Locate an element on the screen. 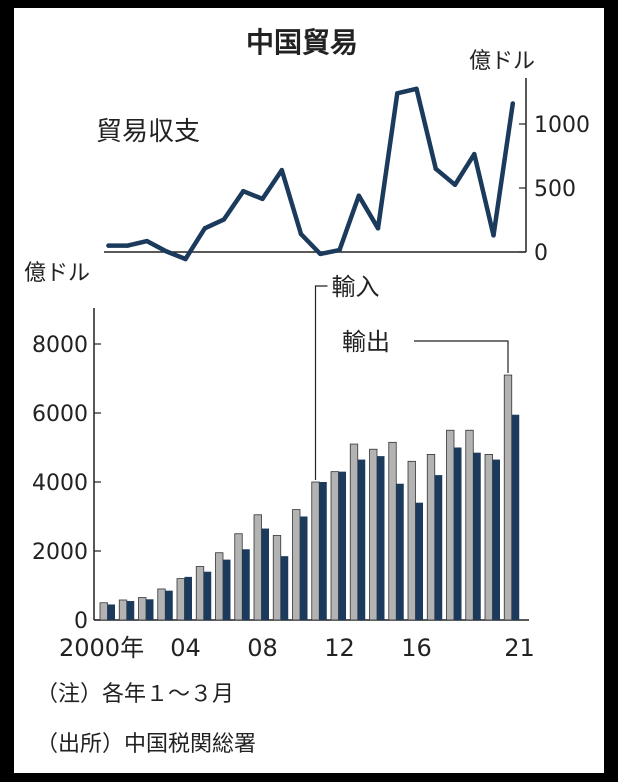 This screenshot has height=782, width=618. export-leader-line is located at coordinates (461, 357).